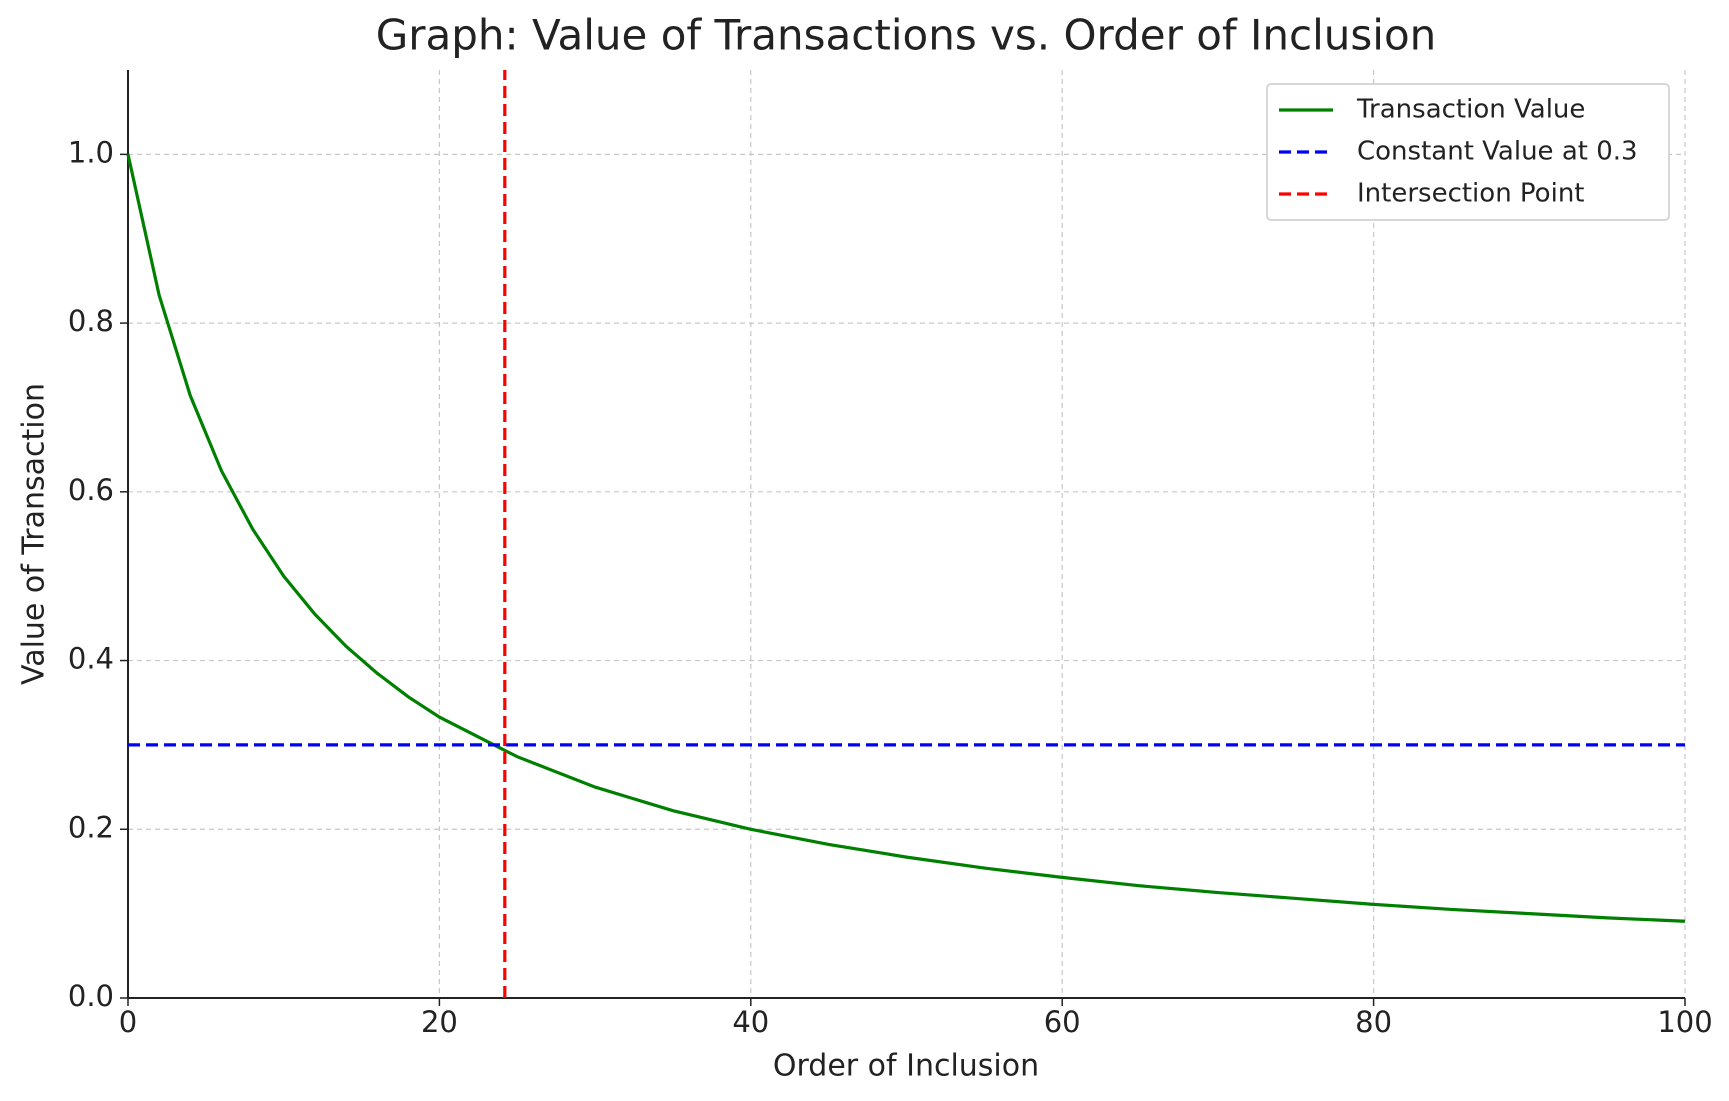 This screenshot has height=1101, width=1729. I want to click on x-tick-label: 60, so click(1062, 1022).